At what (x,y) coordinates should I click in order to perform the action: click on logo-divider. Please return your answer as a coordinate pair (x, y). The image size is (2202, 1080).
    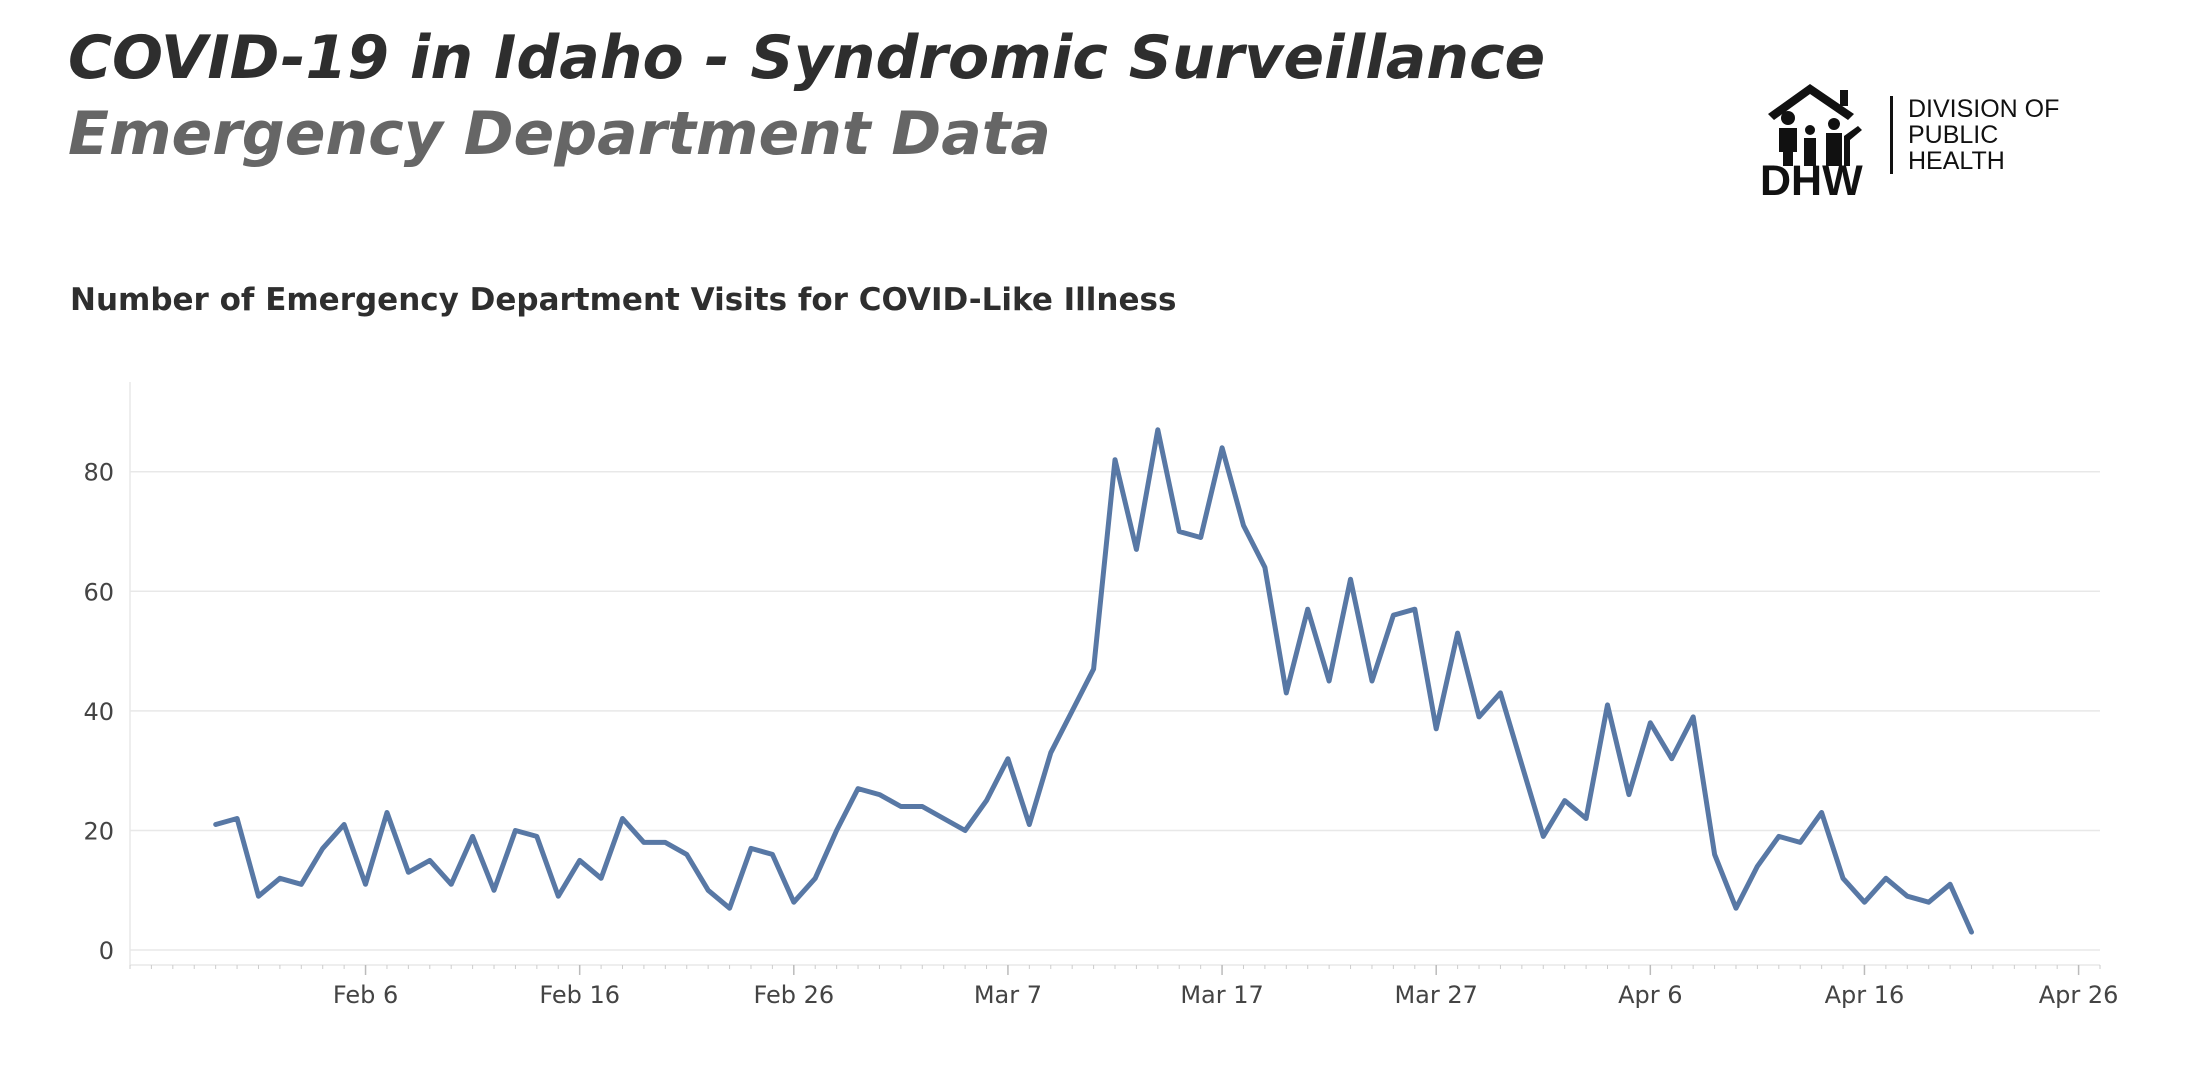
    Looking at the image, I should click on (1891, 135).